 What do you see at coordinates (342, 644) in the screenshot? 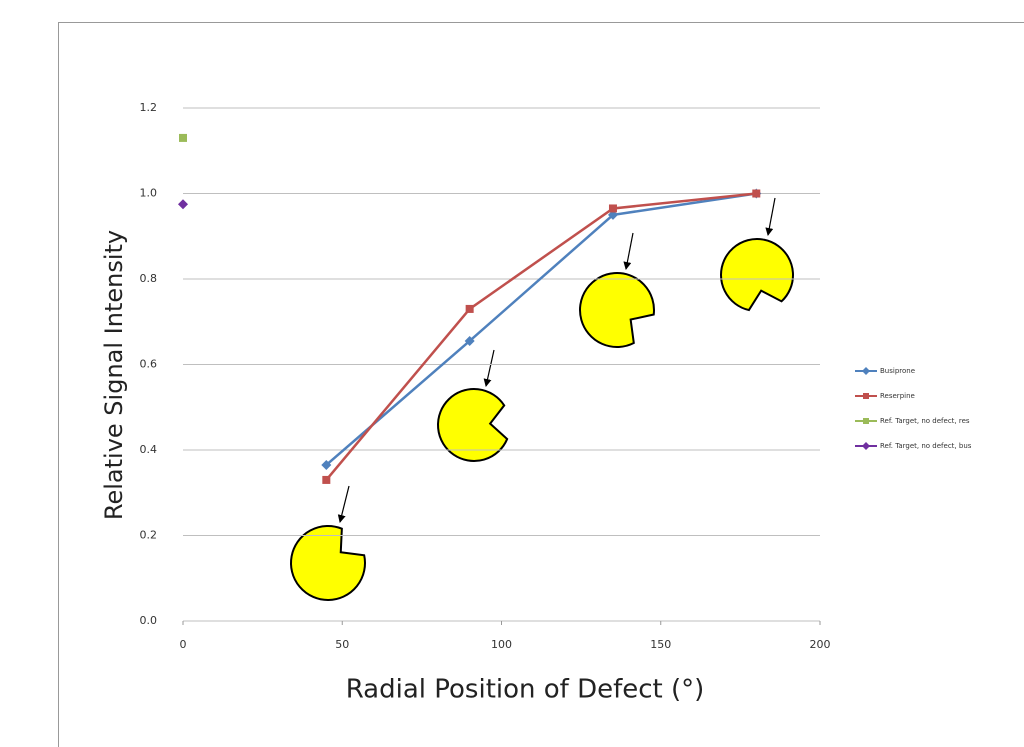
I see `x-tick-label: 50` at bounding box center [342, 644].